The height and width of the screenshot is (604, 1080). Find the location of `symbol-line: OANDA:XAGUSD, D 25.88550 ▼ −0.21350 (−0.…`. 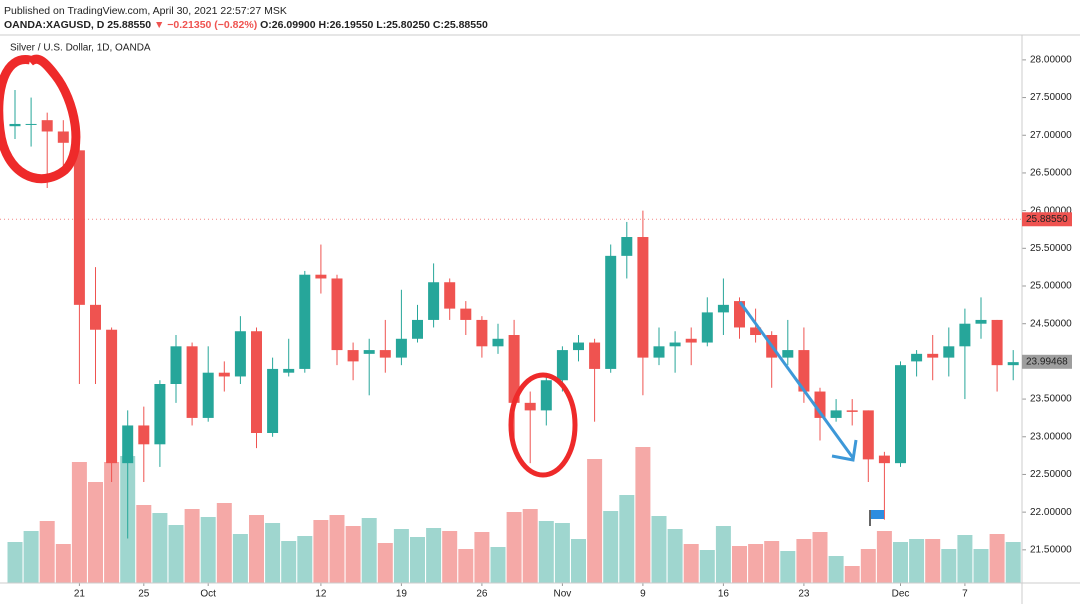

symbol-line: OANDA:XAGUSD, D 25.88550 ▼ −0.21350 (−0.… is located at coordinates (246, 25).